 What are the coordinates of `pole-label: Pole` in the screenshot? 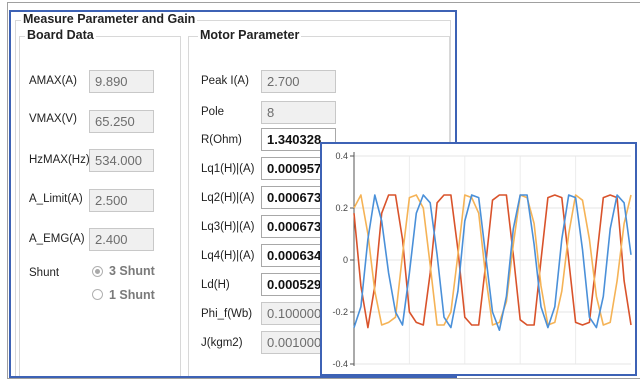 It's located at (213, 112).